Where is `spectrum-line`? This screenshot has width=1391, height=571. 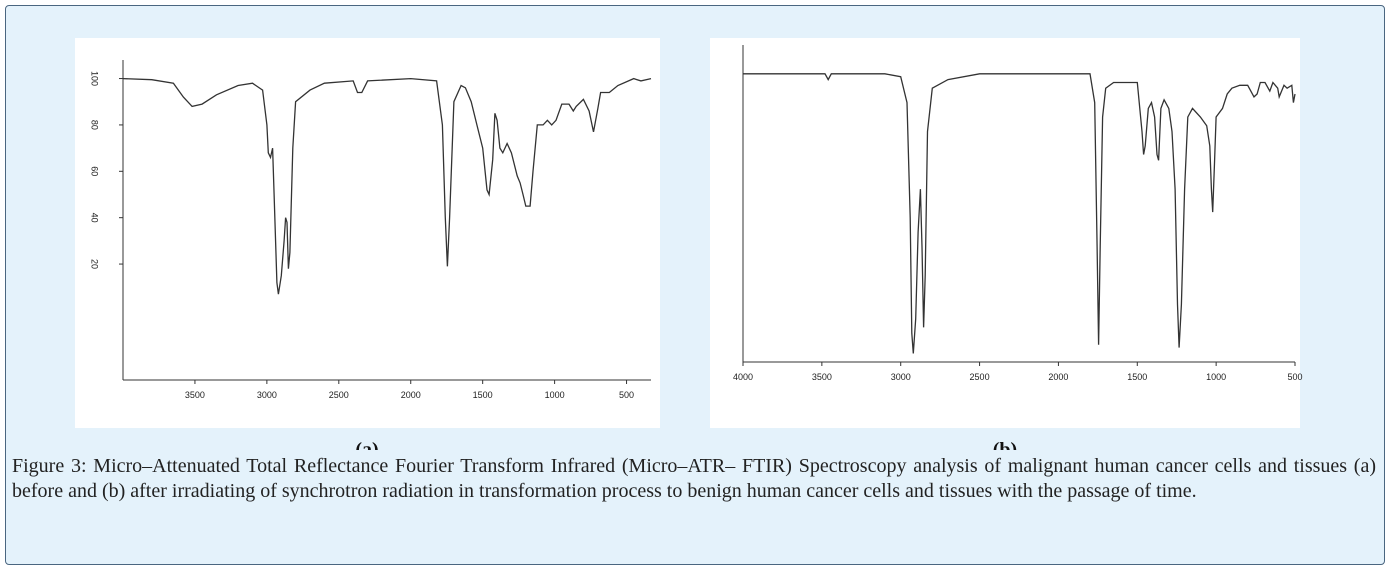 spectrum-line is located at coordinates (387, 186).